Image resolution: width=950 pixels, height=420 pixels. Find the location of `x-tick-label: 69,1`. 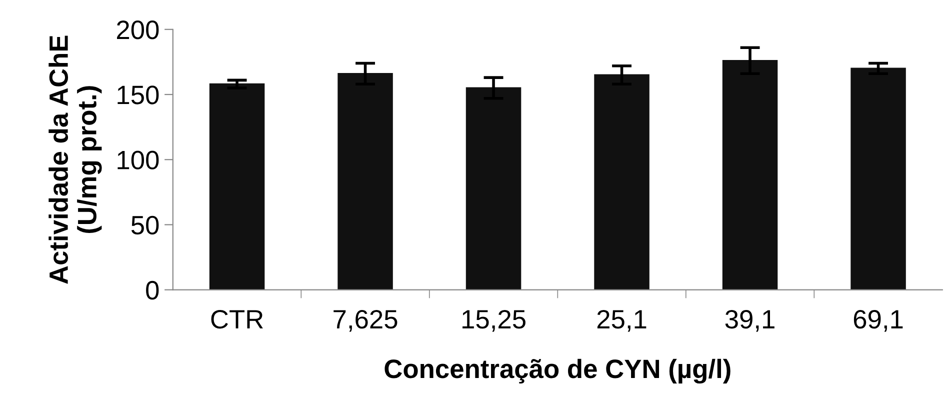

x-tick-label: 69,1 is located at coordinates (878, 321).